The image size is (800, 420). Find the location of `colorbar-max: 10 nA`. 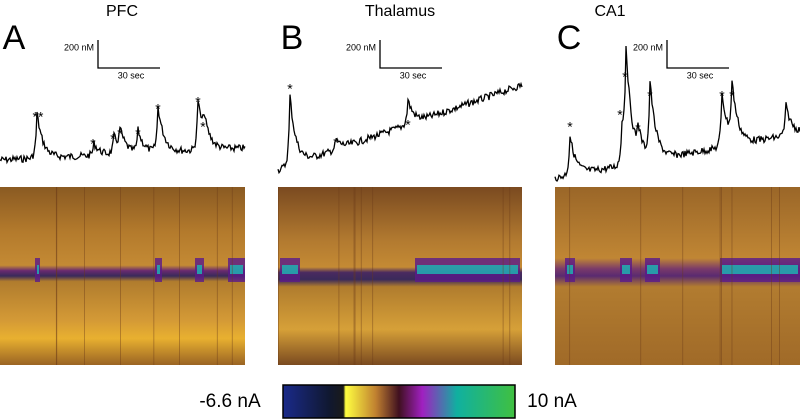

colorbar-max: 10 nA is located at coordinates (552, 401).